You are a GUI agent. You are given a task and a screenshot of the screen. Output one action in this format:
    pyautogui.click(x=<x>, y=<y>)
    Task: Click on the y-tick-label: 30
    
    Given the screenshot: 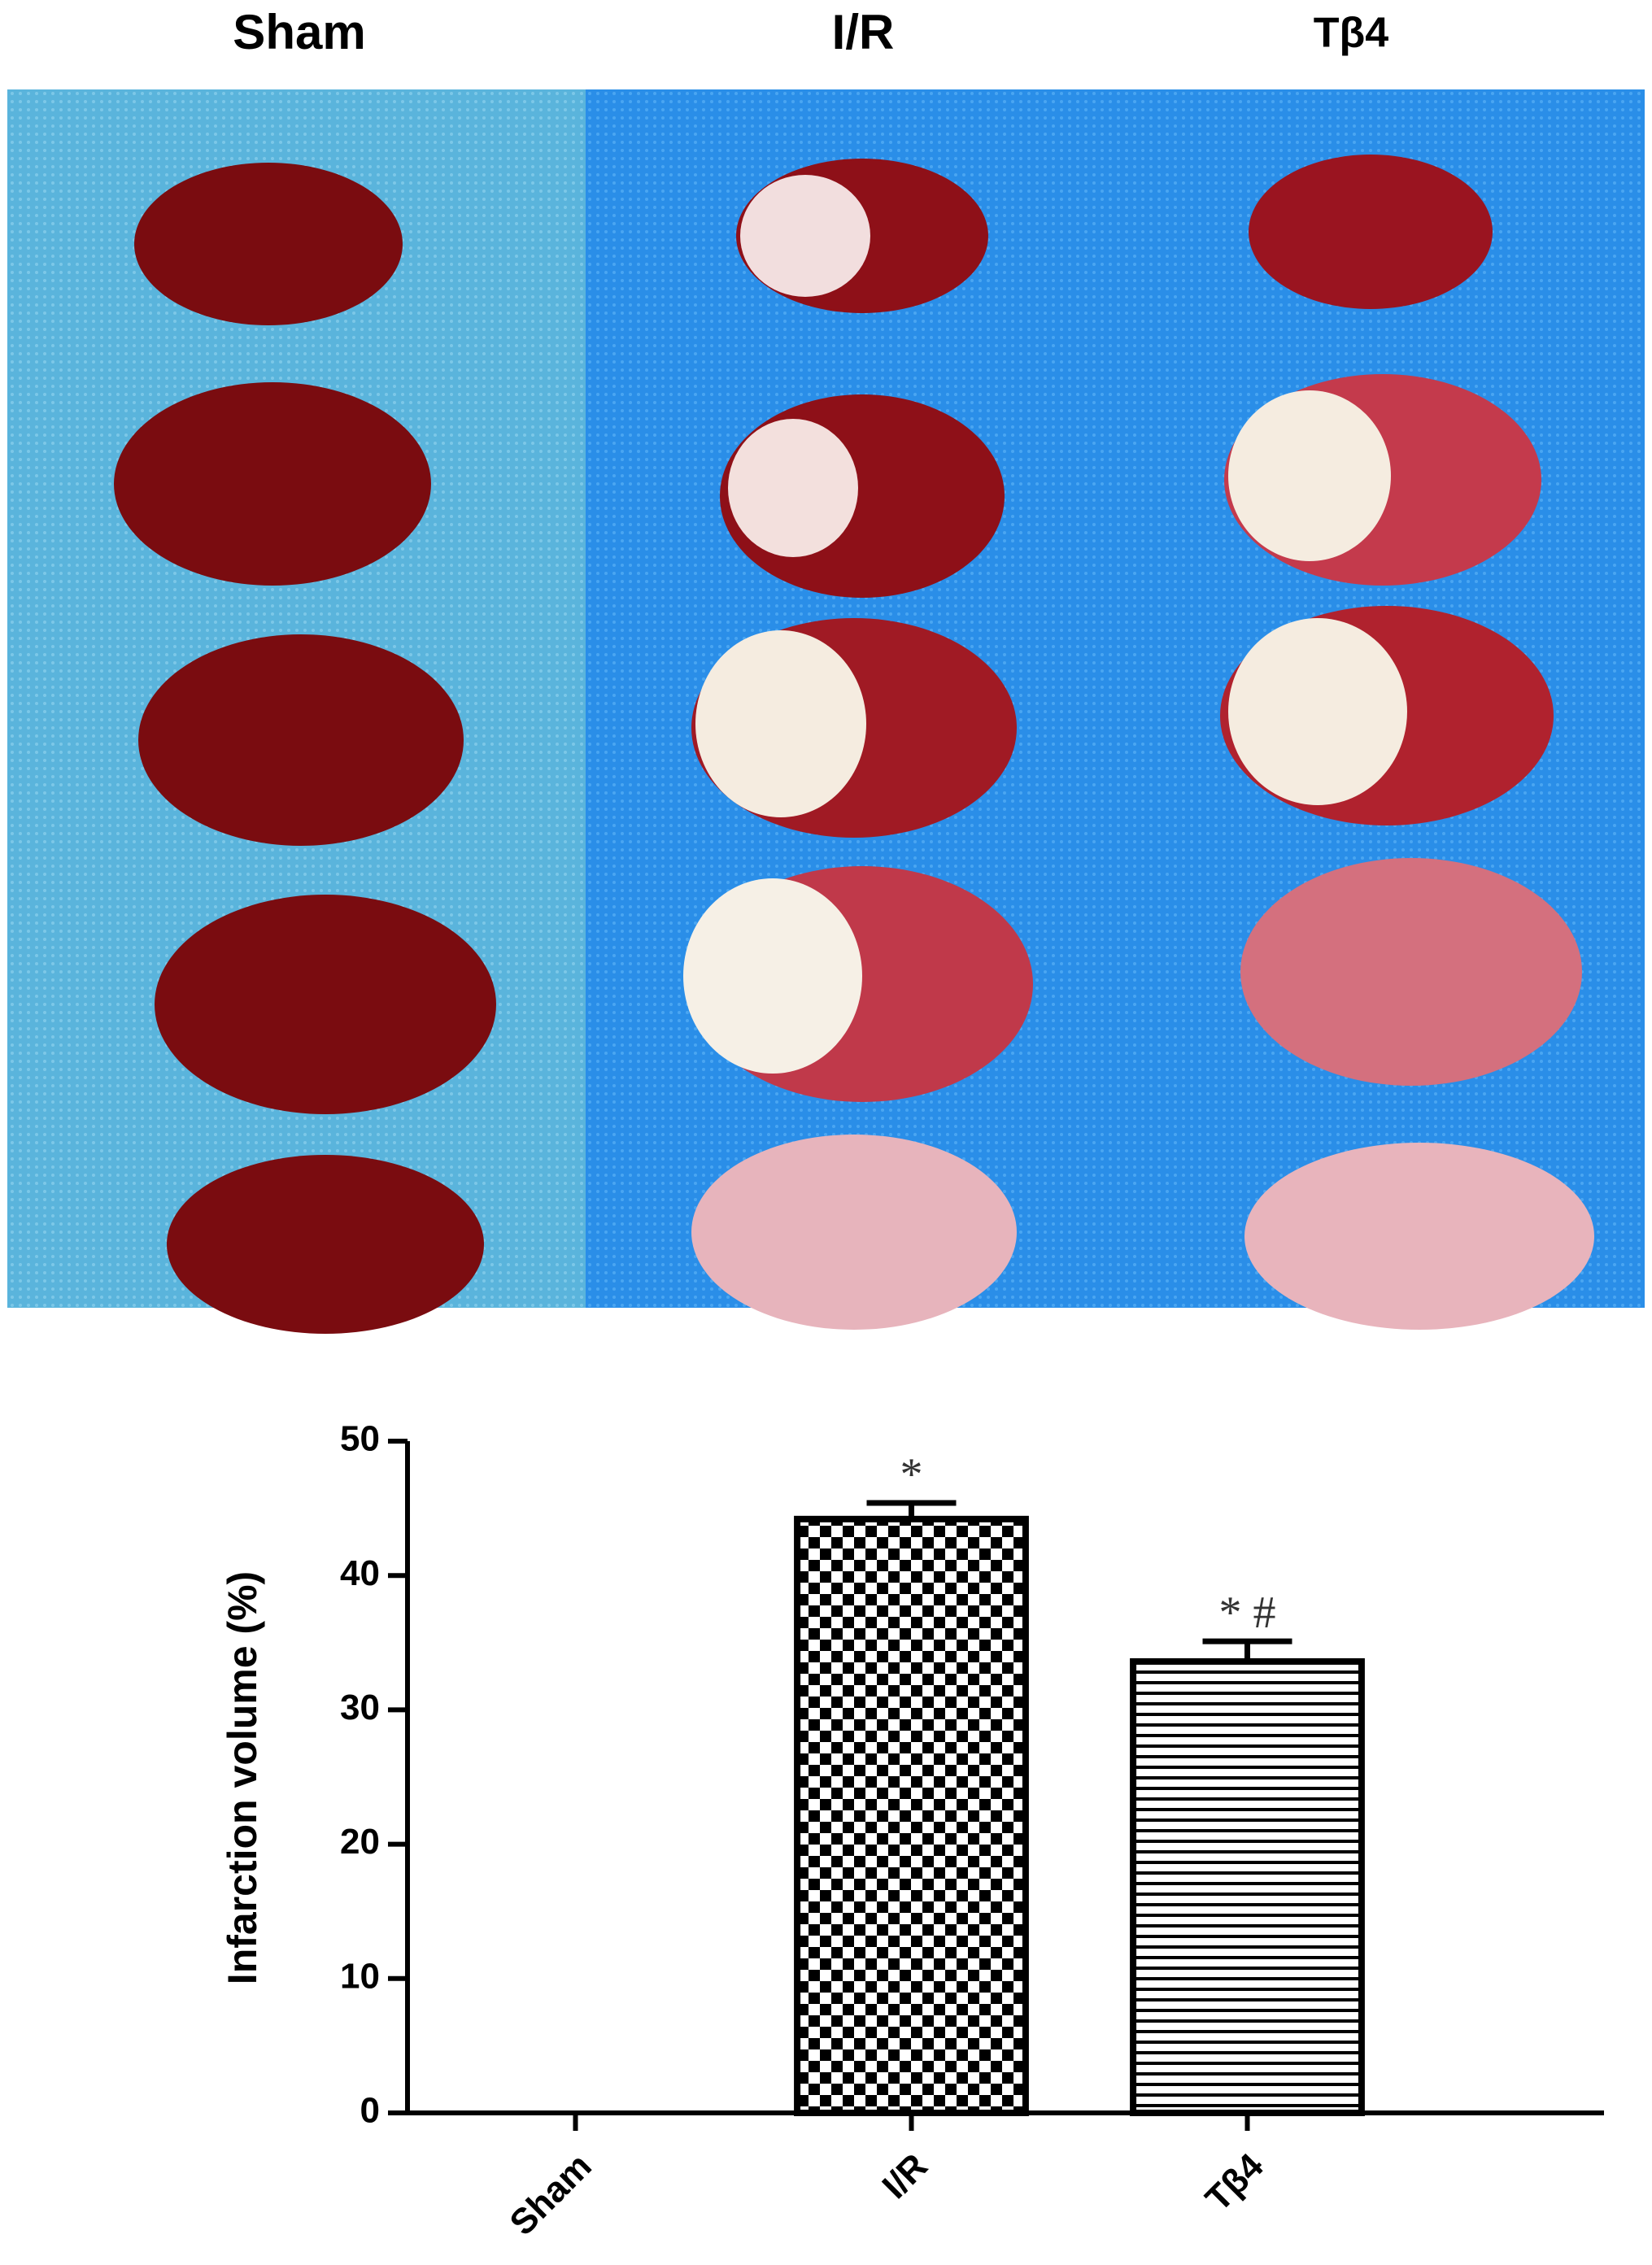 What is the action you would take?
    pyautogui.click(x=360, y=1707)
    